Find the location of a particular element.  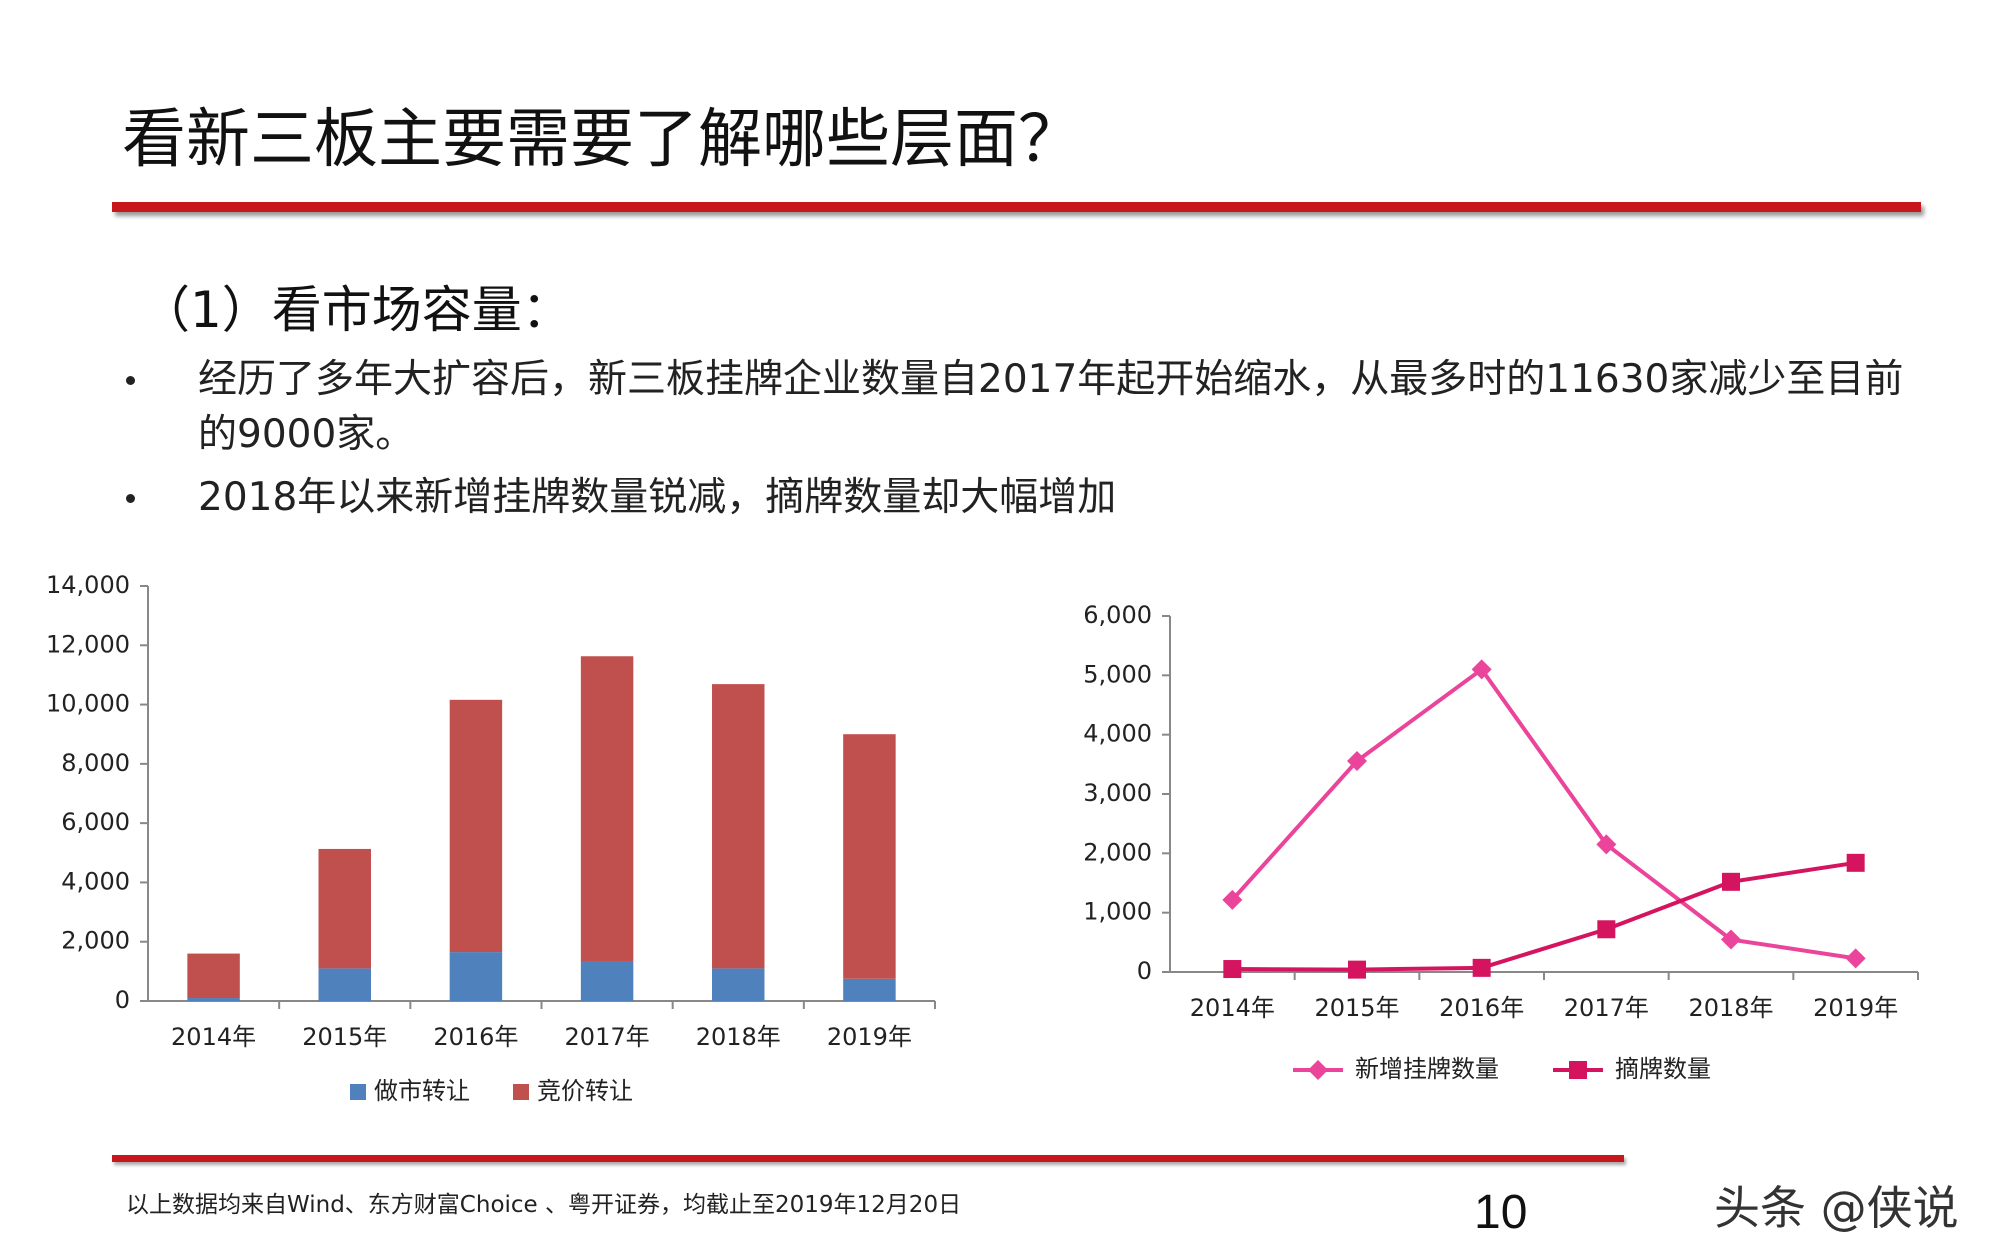

bullet-text: 2018年以来新增挂牌数量锐减，摘牌数量却大幅增加 is located at coordinates (657, 497).